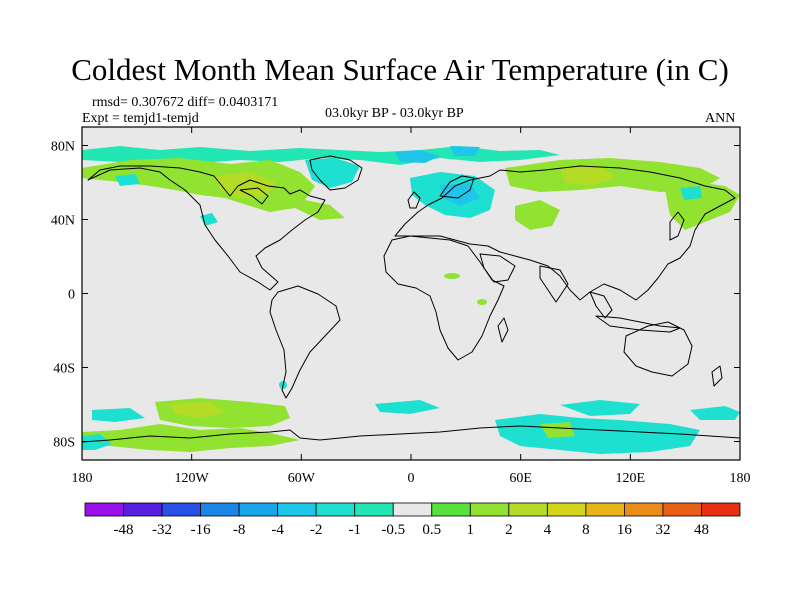 The width and height of the screenshot is (800, 600). What do you see at coordinates (64, 369) in the screenshot?
I see `y-tick-label: 40S` at bounding box center [64, 369].